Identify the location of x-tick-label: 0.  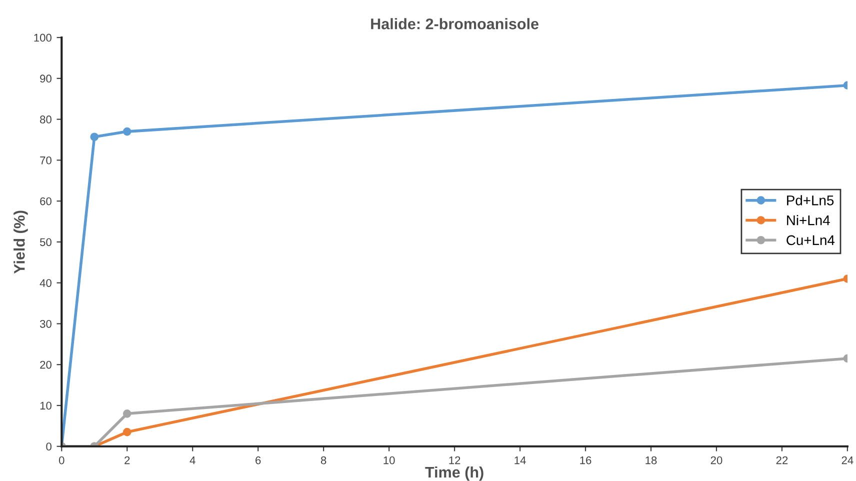
(61, 460).